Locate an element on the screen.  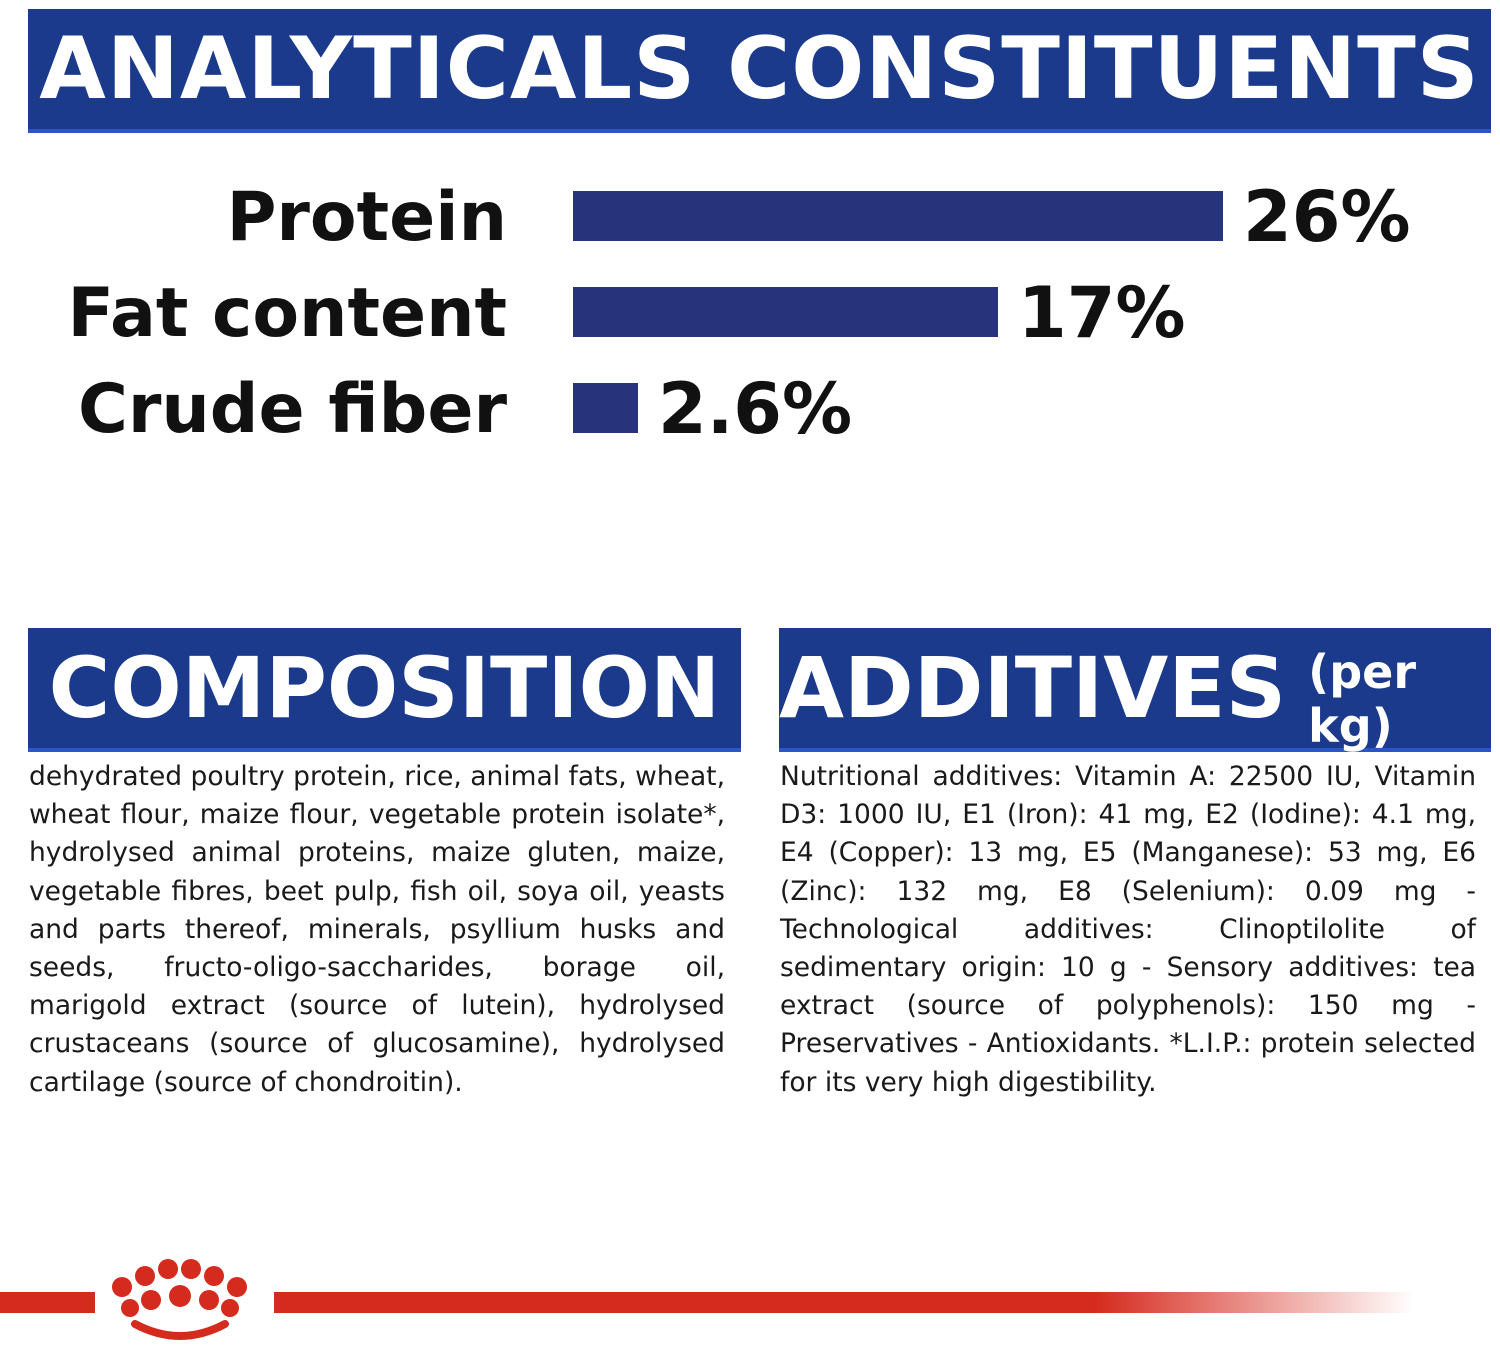
analyticals-title: ANALYTICALS CONSTITUENTS is located at coordinates (759, 69).